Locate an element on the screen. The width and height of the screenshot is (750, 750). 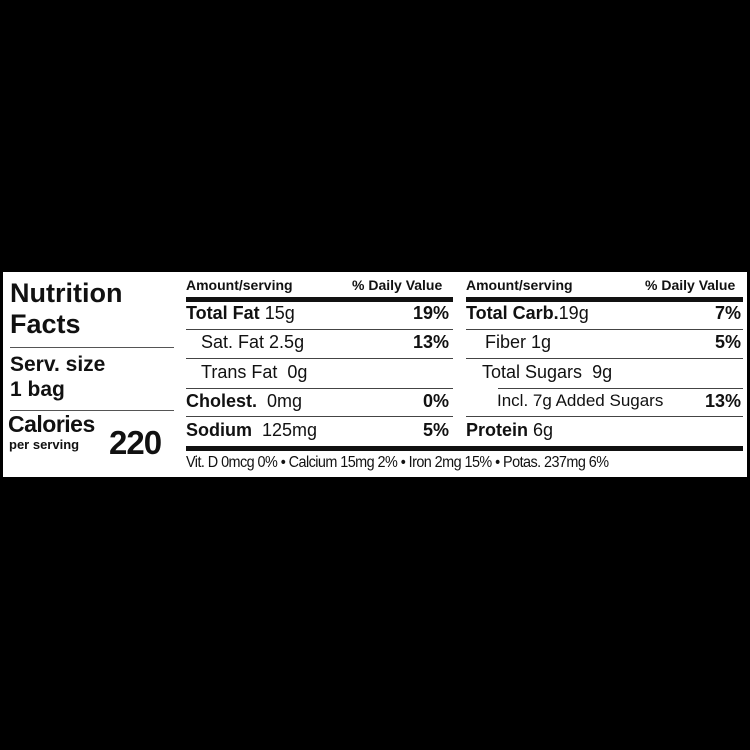
dv-total-fat: 19% is located at coordinates (430, 313).